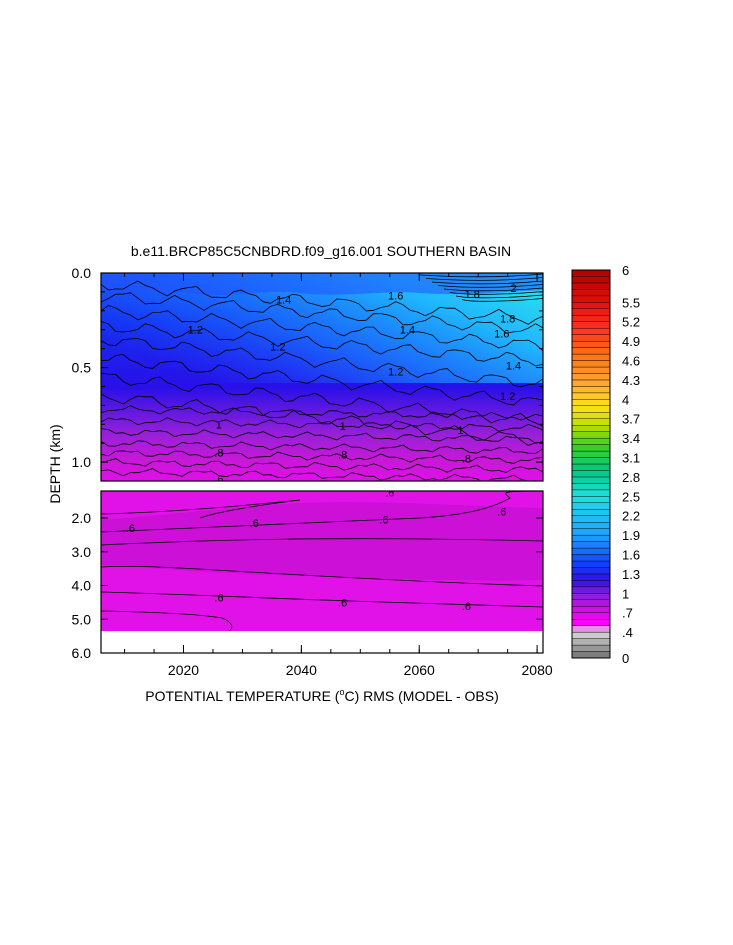  What do you see at coordinates (82, 619) in the screenshot?
I see `y-tick-label: 5.0` at bounding box center [82, 619].